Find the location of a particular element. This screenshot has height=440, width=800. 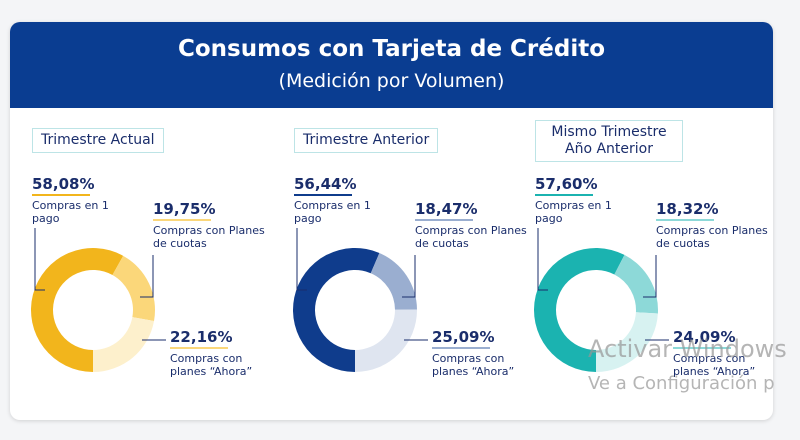

title: Consumos con Tarjeta de Crédito is located at coordinates (391, 49).